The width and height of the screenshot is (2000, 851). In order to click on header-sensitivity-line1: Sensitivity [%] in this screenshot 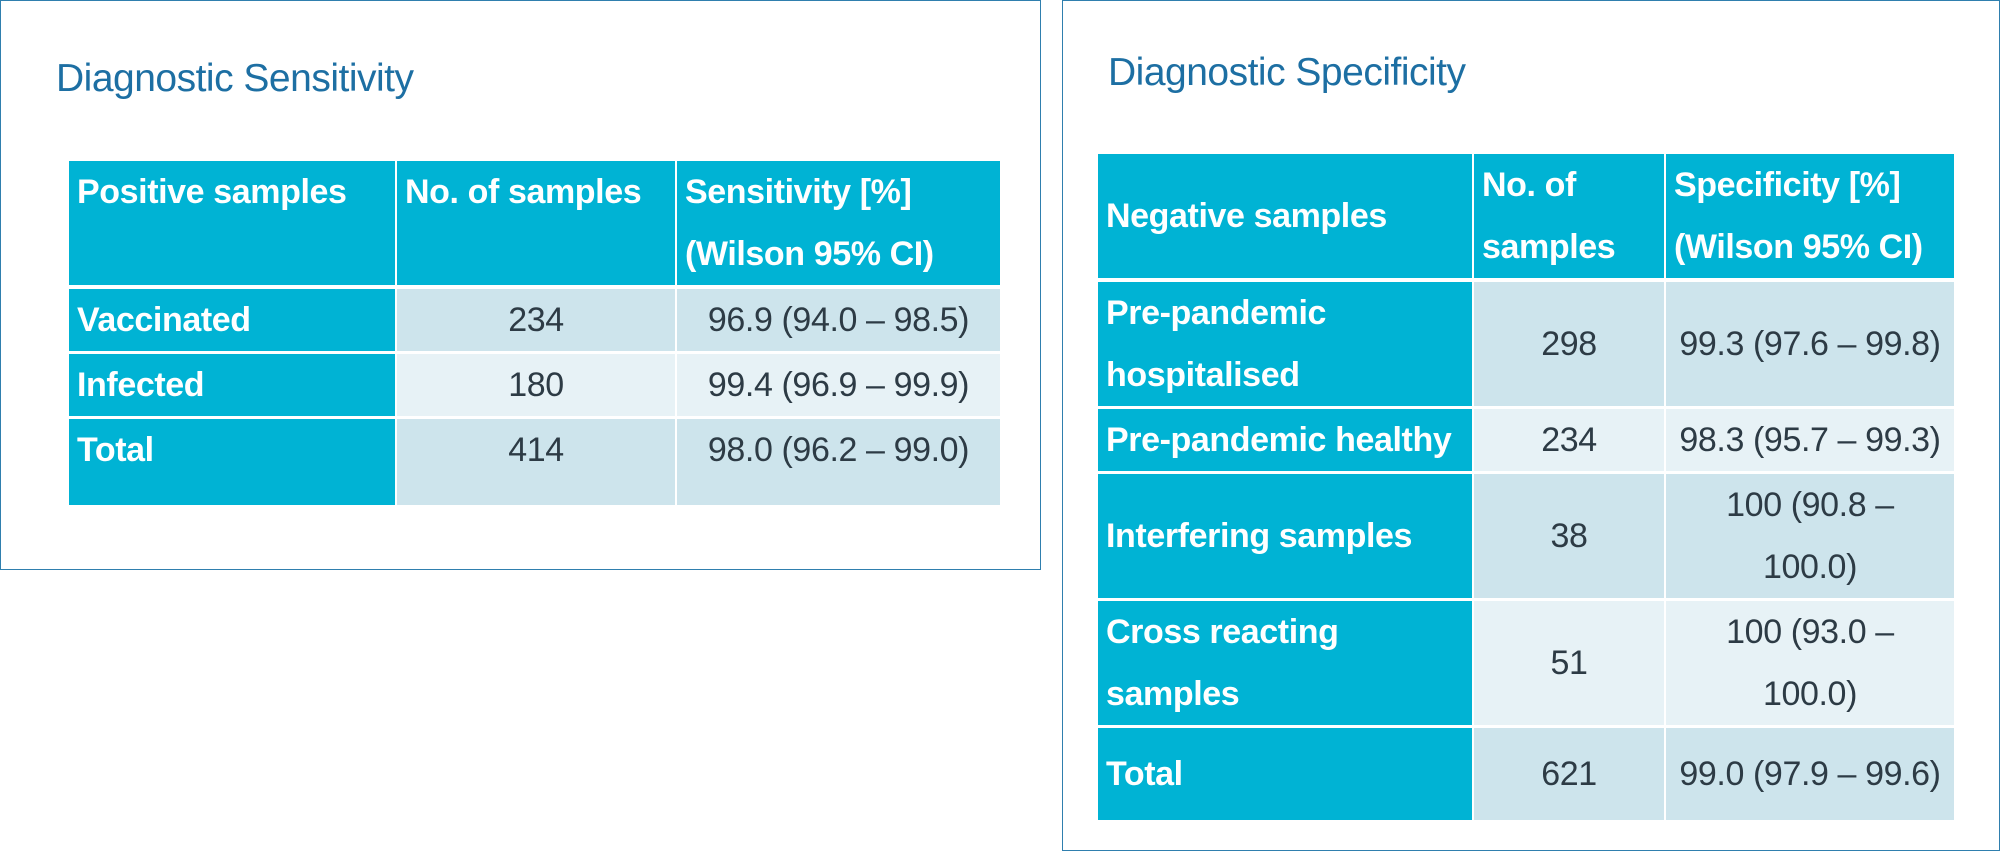, I will do `click(798, 192)`.